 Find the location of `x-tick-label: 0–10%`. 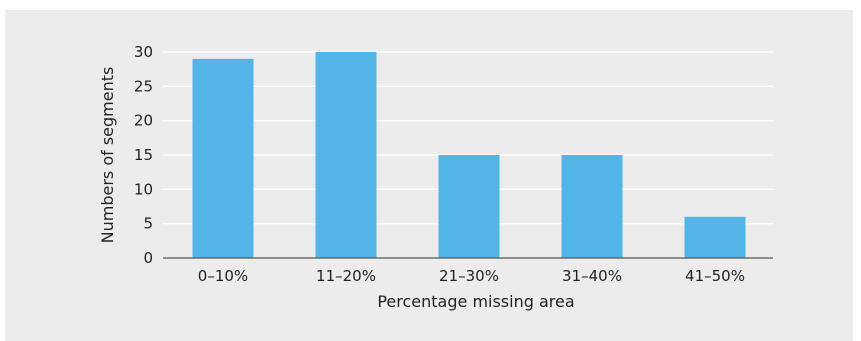

x-tick-label: 0–10% is located at coordinates (223, 276).